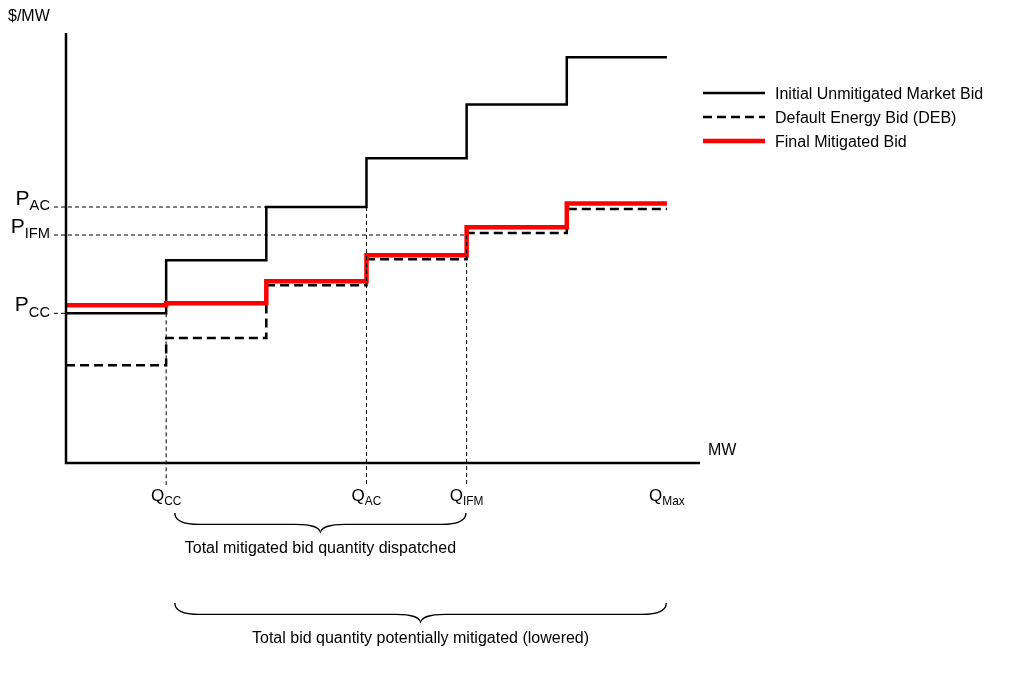 Image resolution: width=1031 pixels, height=673 pixels. What do you see at coordinates (879, 93) in the screenshot?
I see `legend-label: Initial Unmitigated Market Bid` at bounding box center [879, 93].